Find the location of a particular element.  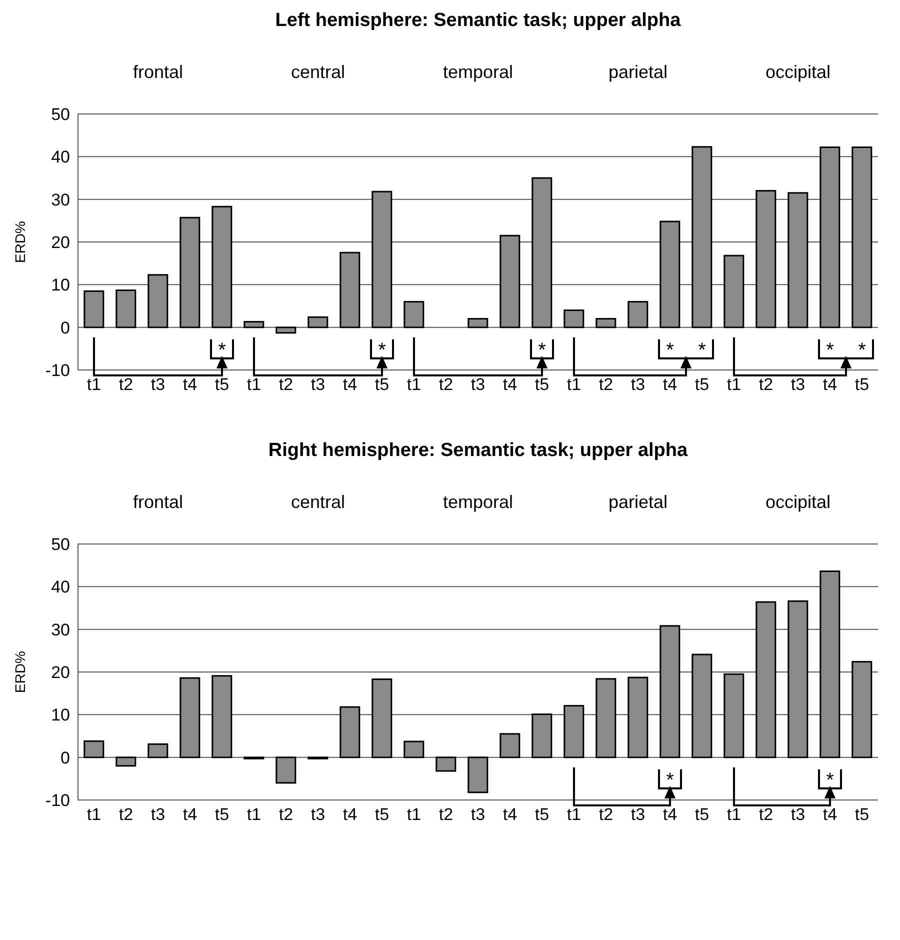

chart-title: Right hemisphere: Semantic task; upper alpha is located at coordinates (478, 451).